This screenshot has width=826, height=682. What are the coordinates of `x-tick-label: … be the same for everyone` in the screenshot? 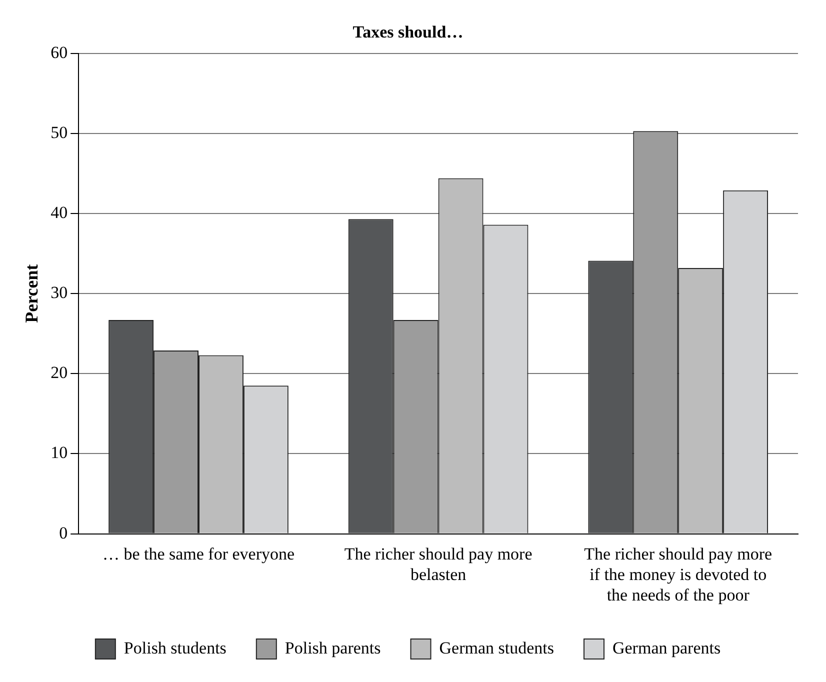 It's located at (198, 554).